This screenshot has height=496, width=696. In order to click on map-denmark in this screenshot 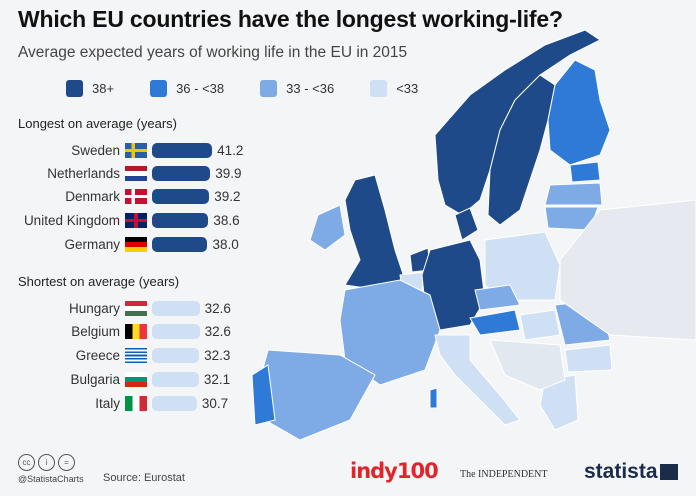, I will do `click(466, 224)`.